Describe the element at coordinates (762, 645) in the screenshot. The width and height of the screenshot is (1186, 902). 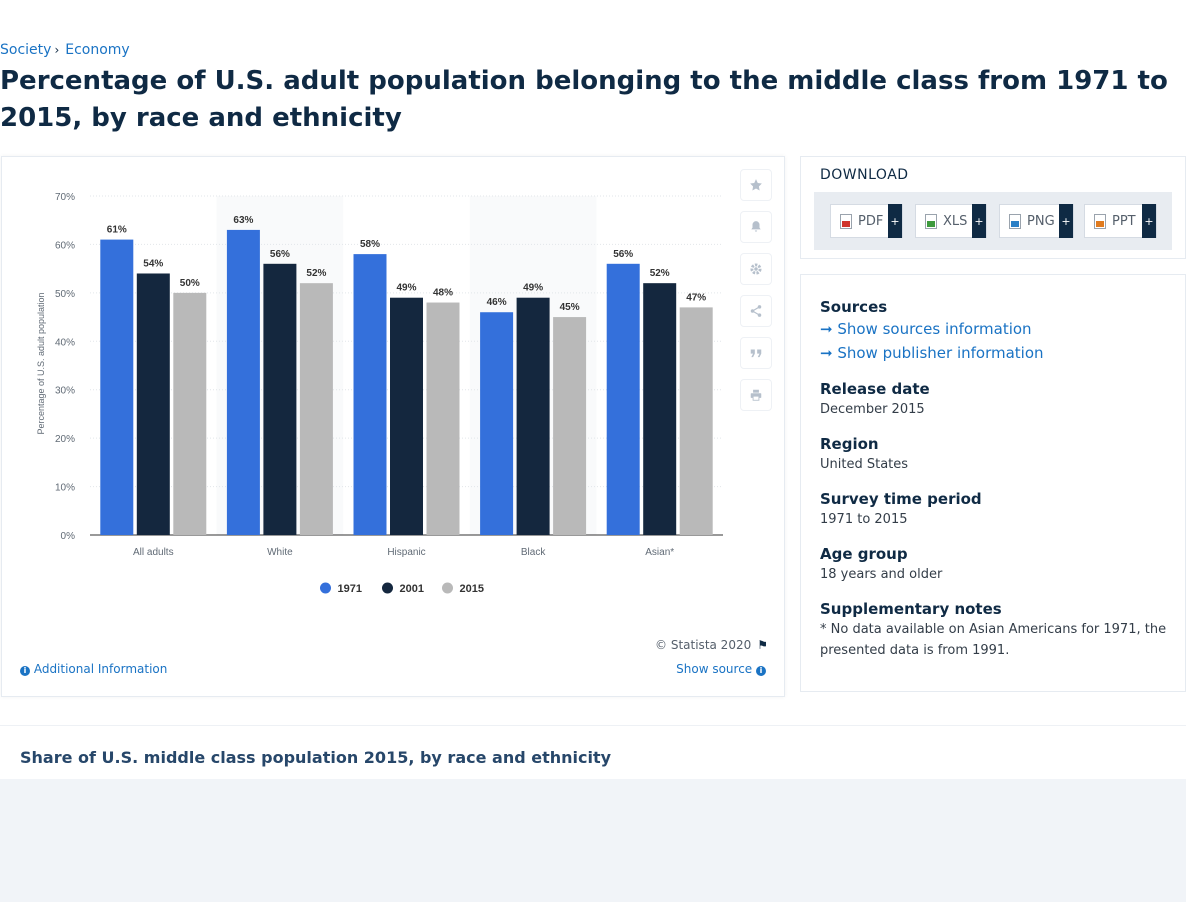
I see `flag-icon: ⚑` at that location.